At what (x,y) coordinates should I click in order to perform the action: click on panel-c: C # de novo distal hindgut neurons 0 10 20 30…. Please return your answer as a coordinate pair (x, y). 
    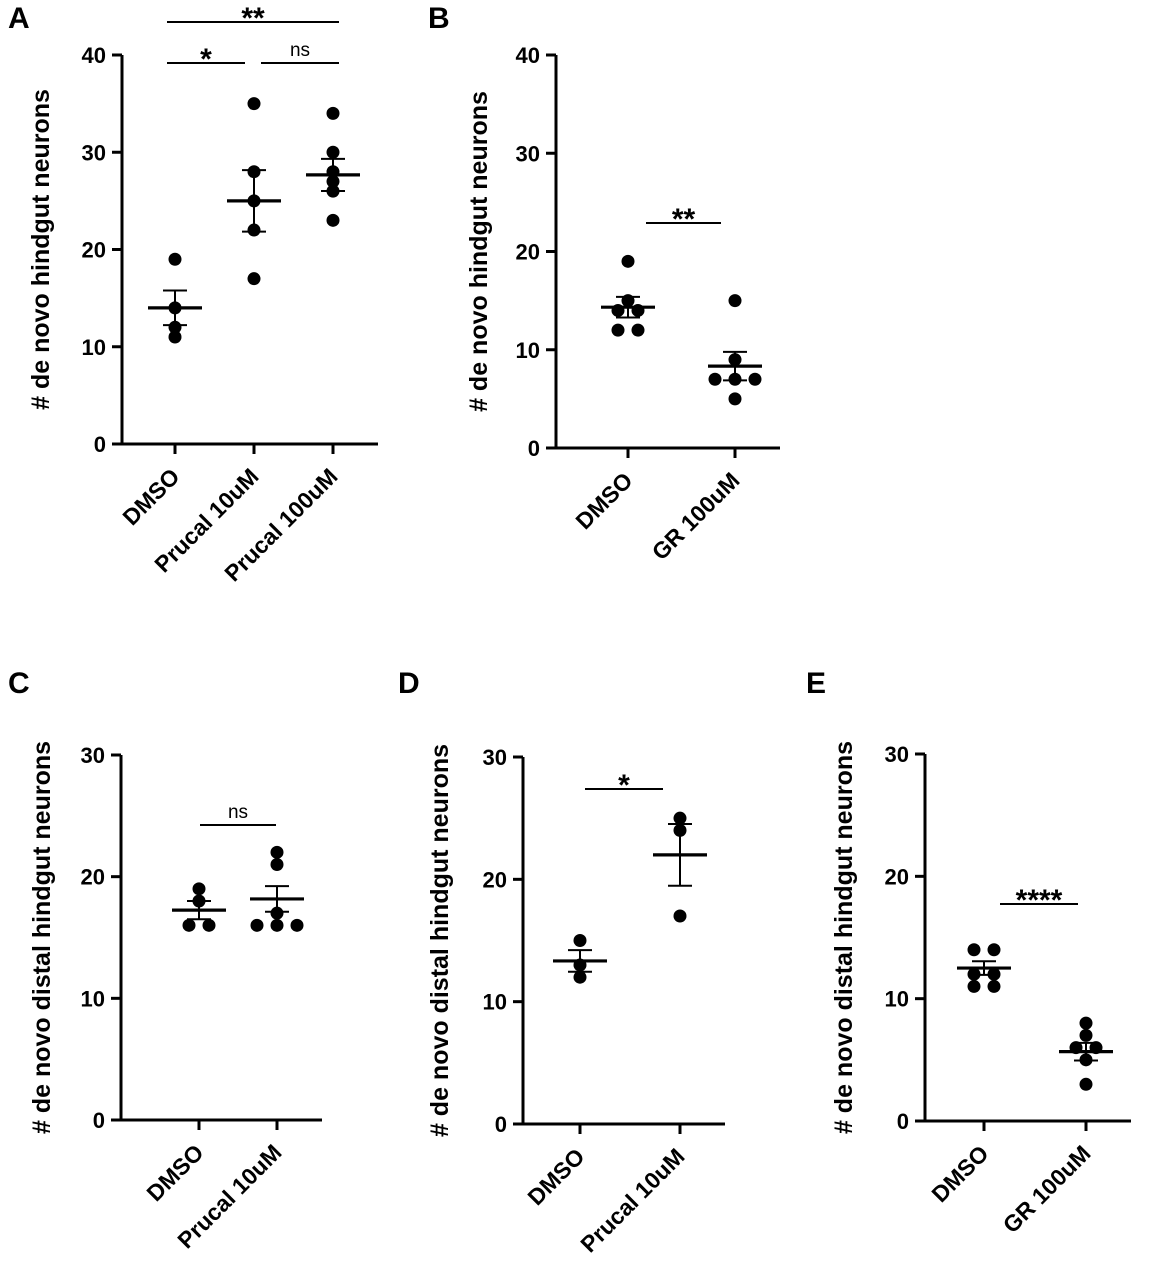
    Looking at the image, I should click on (165, 960).